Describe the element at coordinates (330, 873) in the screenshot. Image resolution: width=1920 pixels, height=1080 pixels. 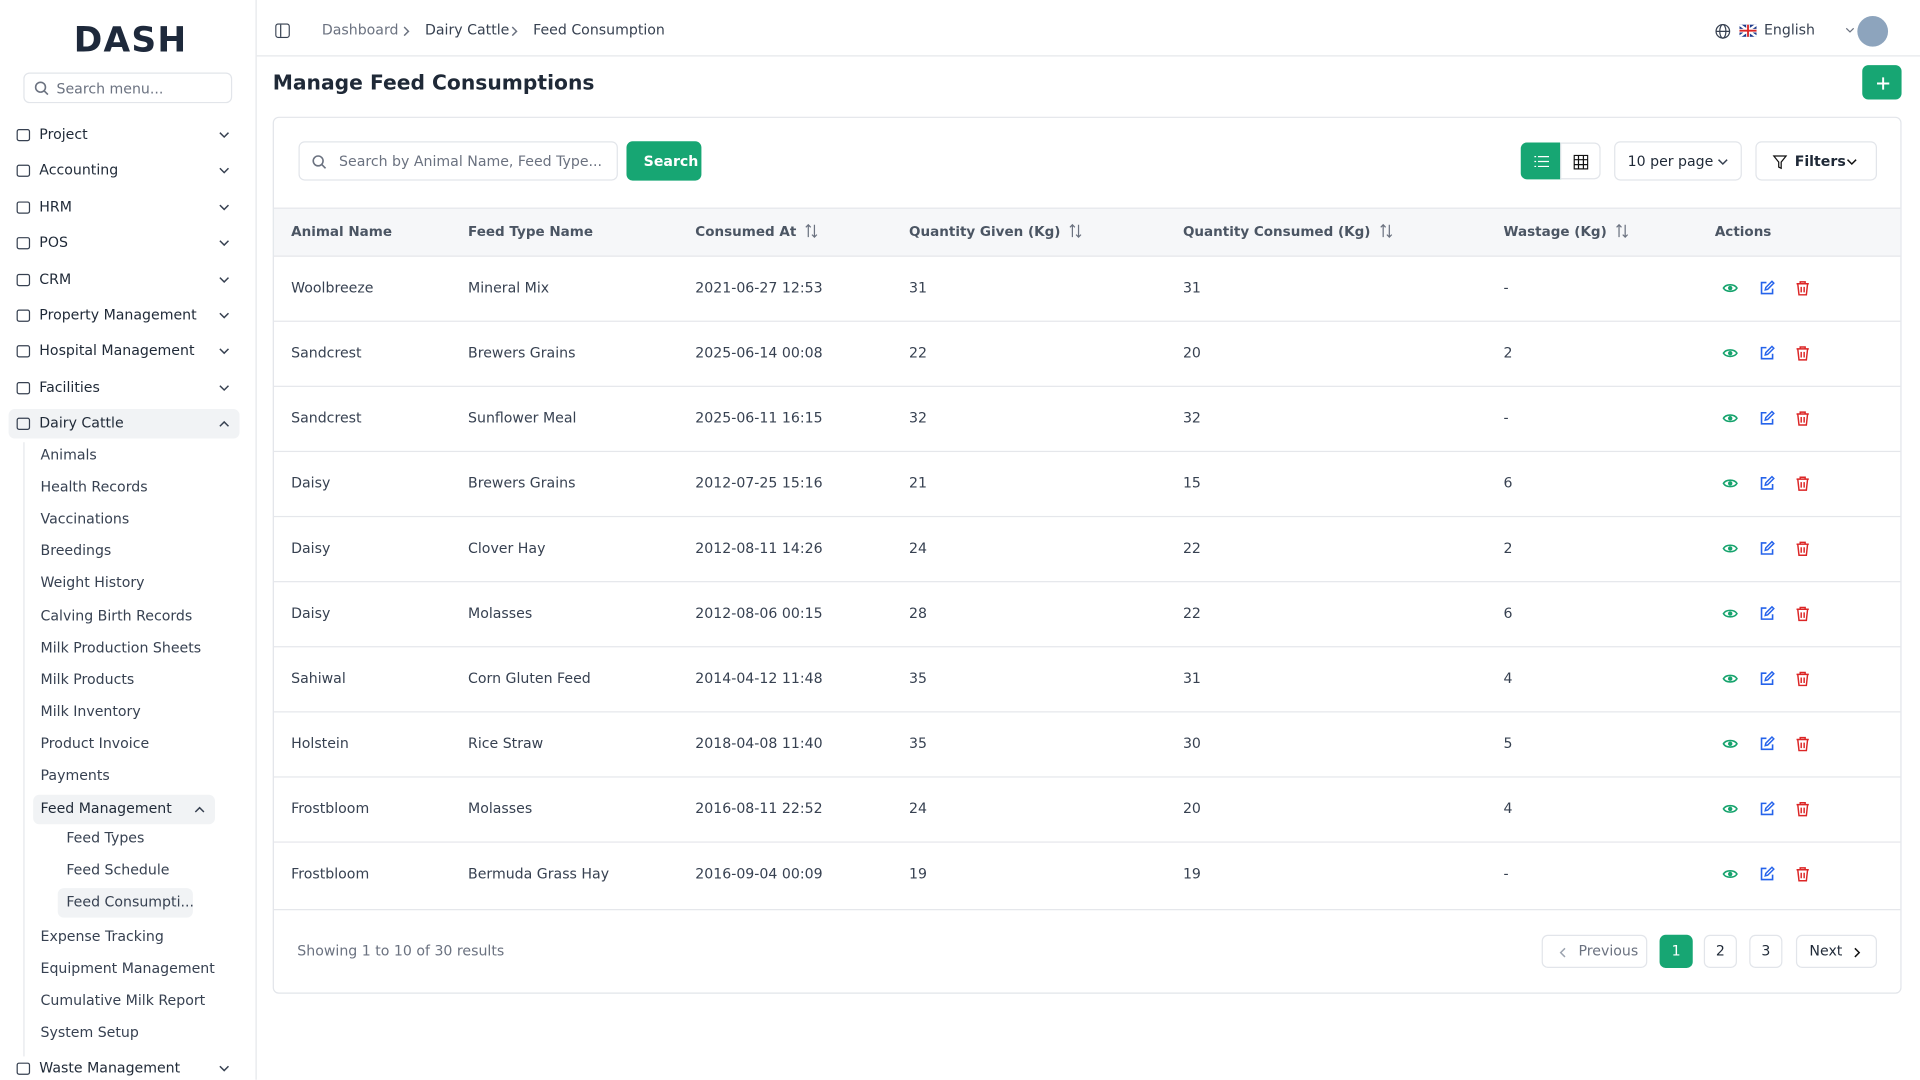
I see `table-cell: Frostbloom` at that location.